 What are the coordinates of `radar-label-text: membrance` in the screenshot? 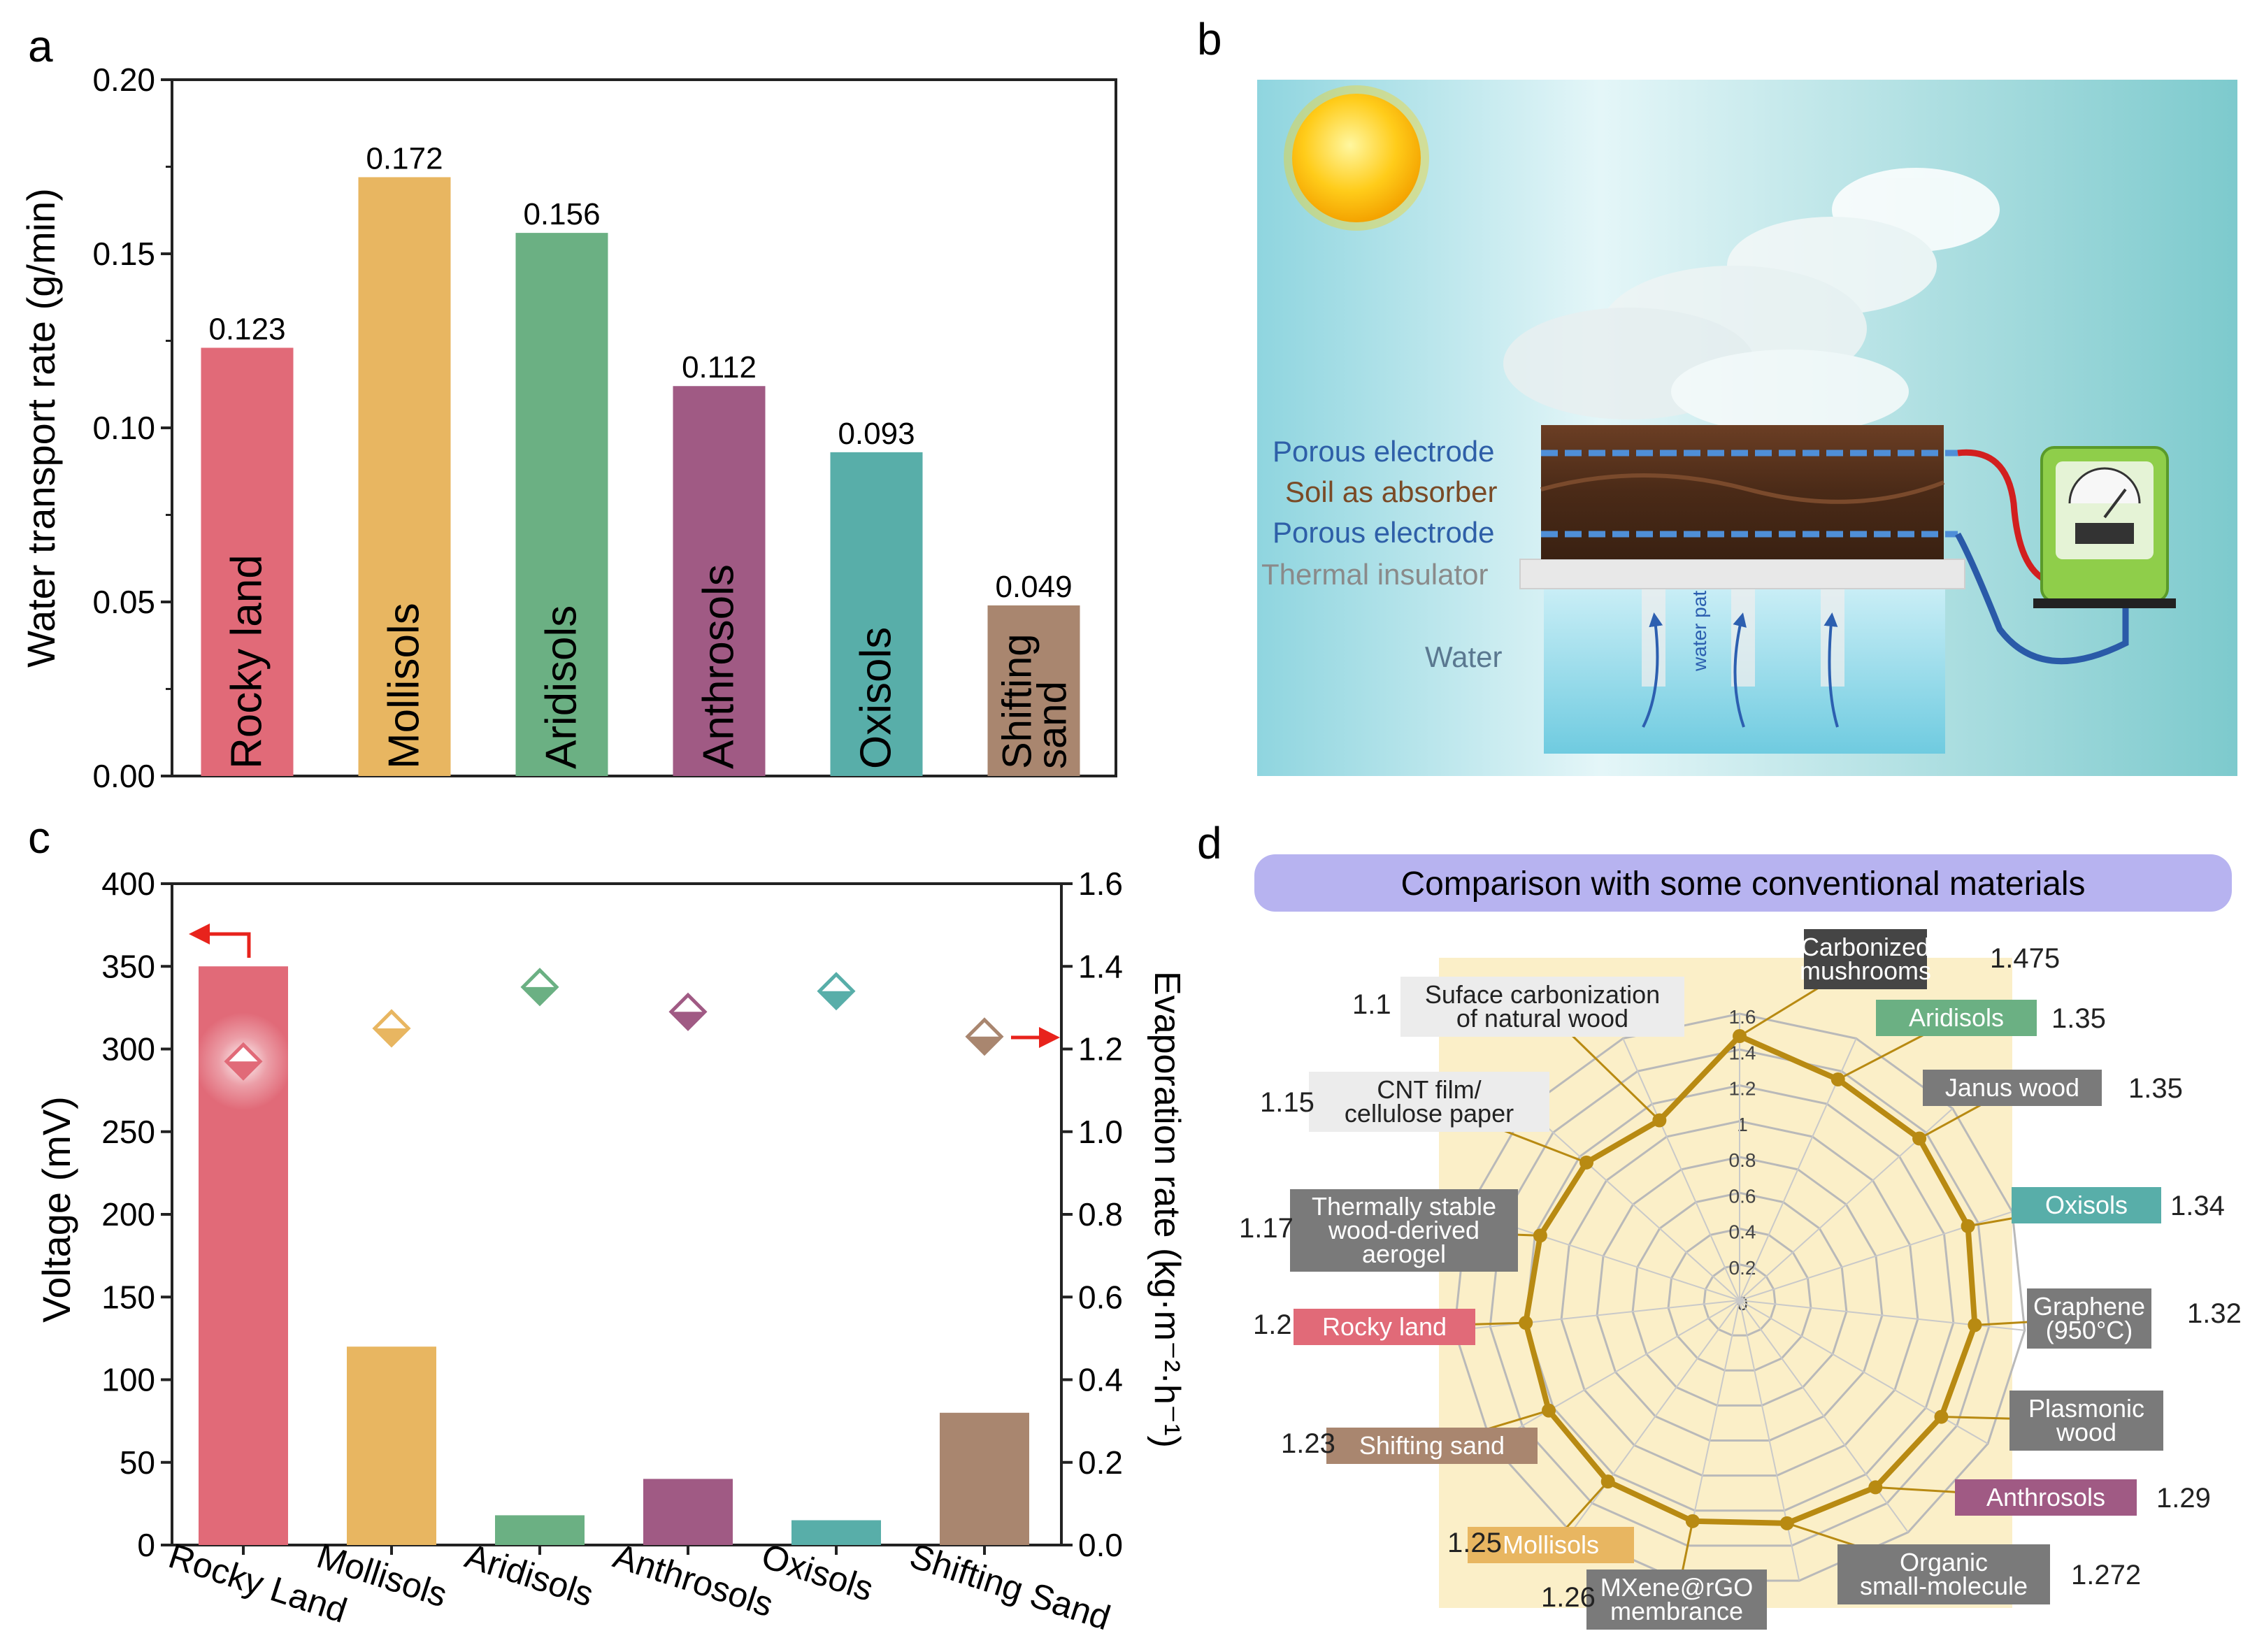 It's located at (1676, 1611).